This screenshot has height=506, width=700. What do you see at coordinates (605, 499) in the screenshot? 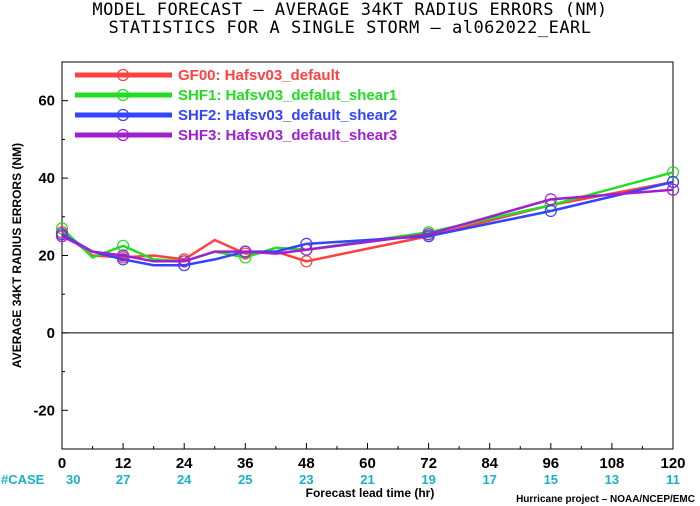
I see `credit-text: Hurricane project – NOAA/NCEP/EMC` at bounding box center [605, 499].